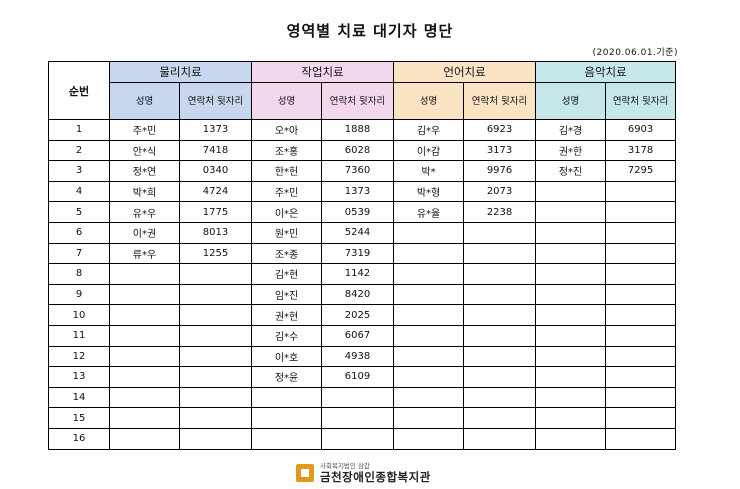  What do you see at coordinates (287, 335) in the screenshot?
I see `name-cell: 김*수` at bounding box center [287, 335].